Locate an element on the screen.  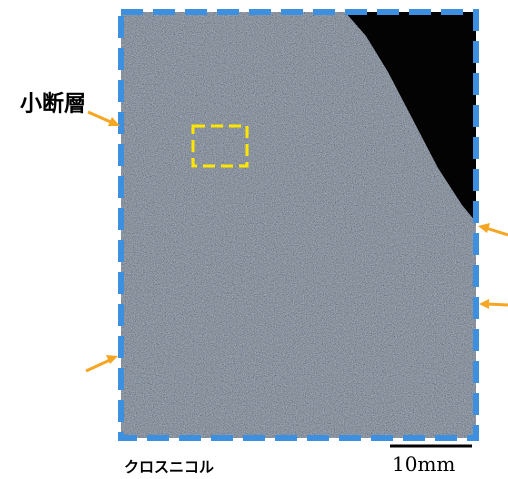
fault-arrow-upper-left is located at coordinates (103, 118).